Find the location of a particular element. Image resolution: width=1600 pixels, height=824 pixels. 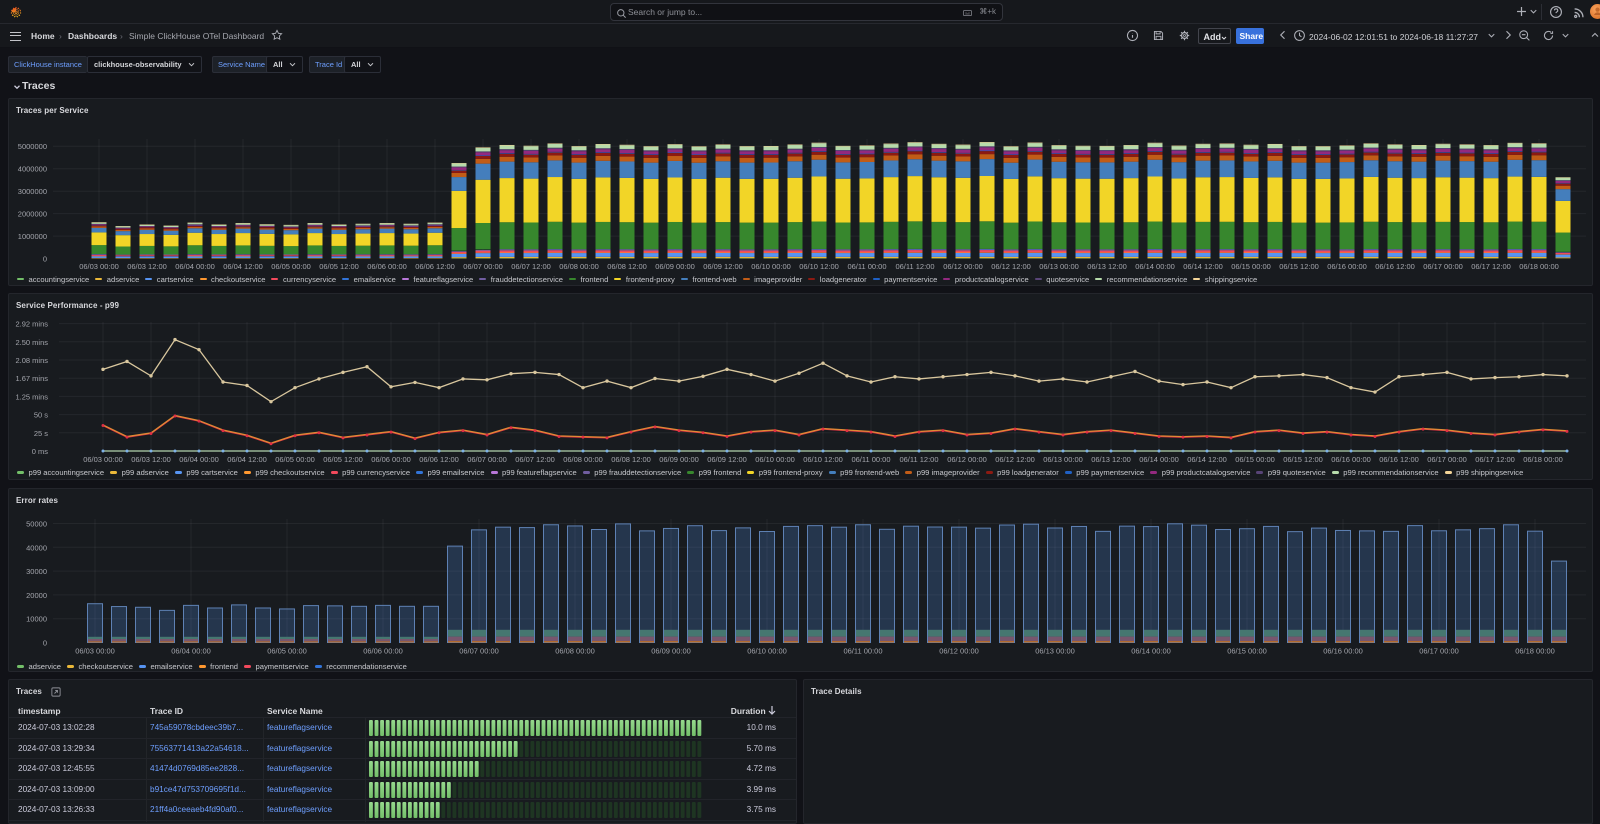

svg-text: 50000 is located at coordinates (36, 524).